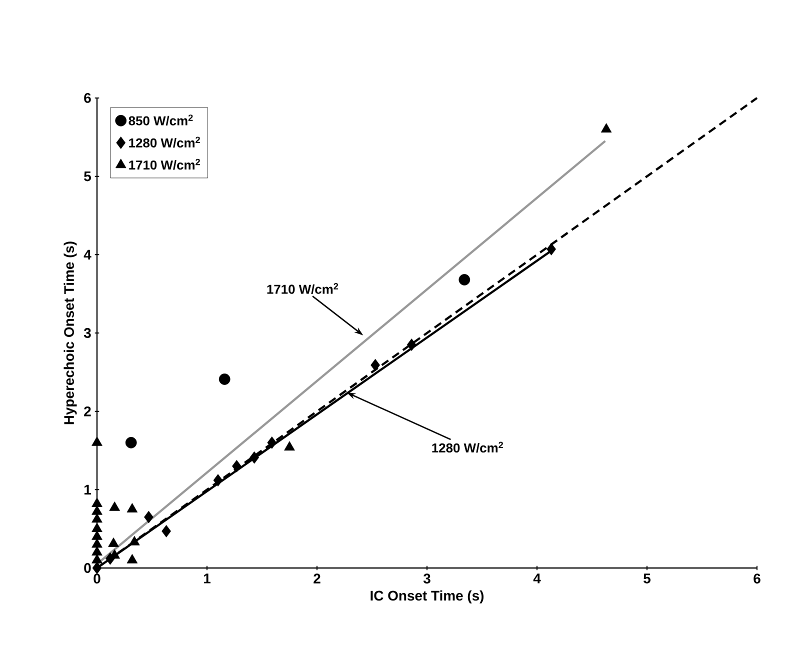 This screenshot has height=671, width=791. Describe the element at coordinates (97, 579) in the screenshot. I see `x-tick-label: 0` at that location.